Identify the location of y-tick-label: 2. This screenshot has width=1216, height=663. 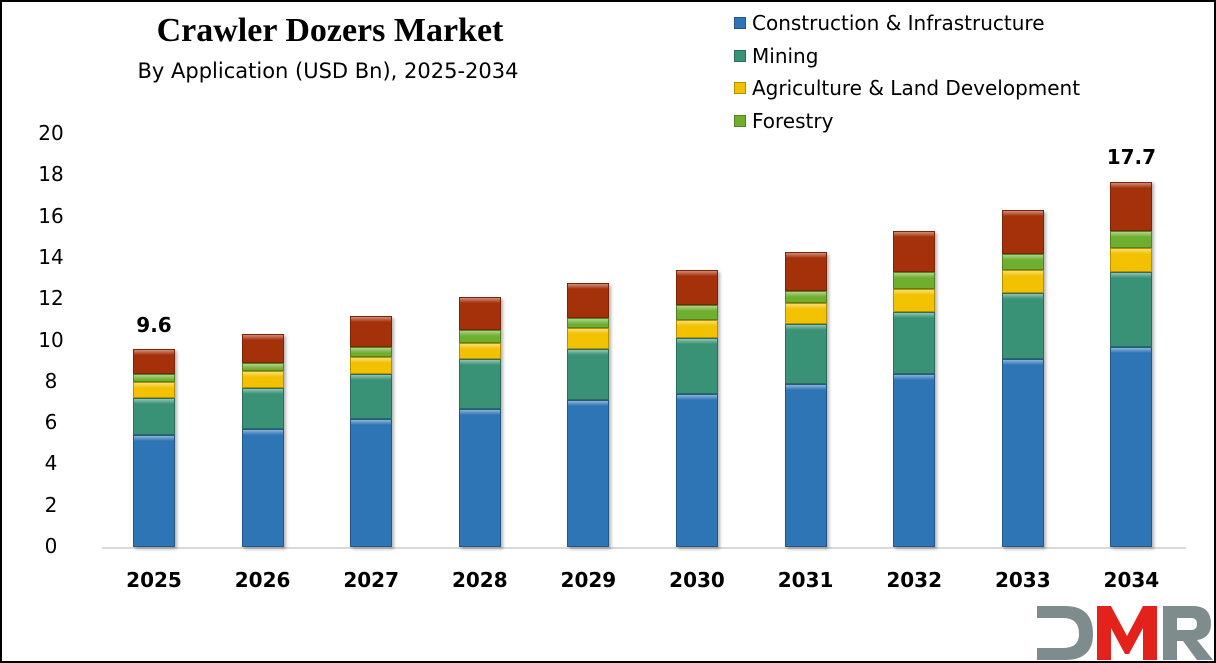
(51, 504).